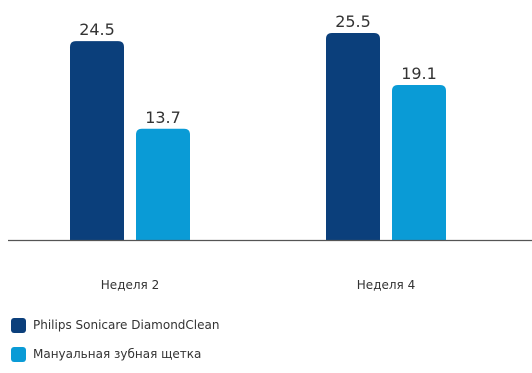 This screenshot has height=373, width=532. Describe the element at coordinates (130, 285) in the screenshot. I see `category-label-1: Неделя 2` at that location.